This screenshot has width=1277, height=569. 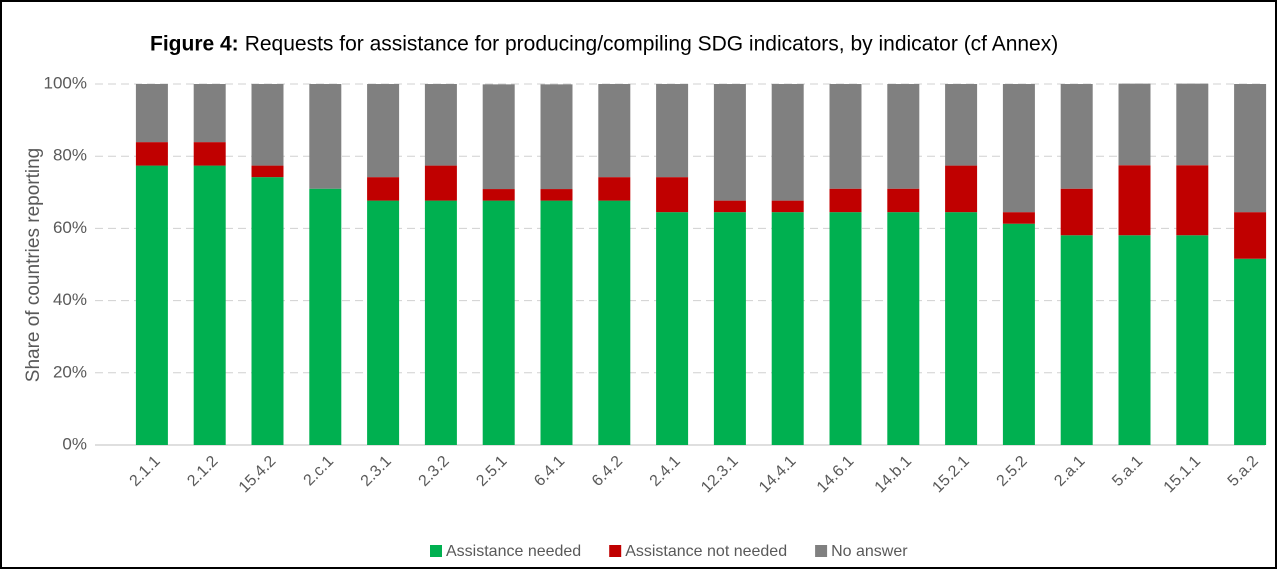 What do you see at coordinates (836, 475) in the screenshot?
I see `x-tick-label: 14.6.1` at bounding box center [836, 475].